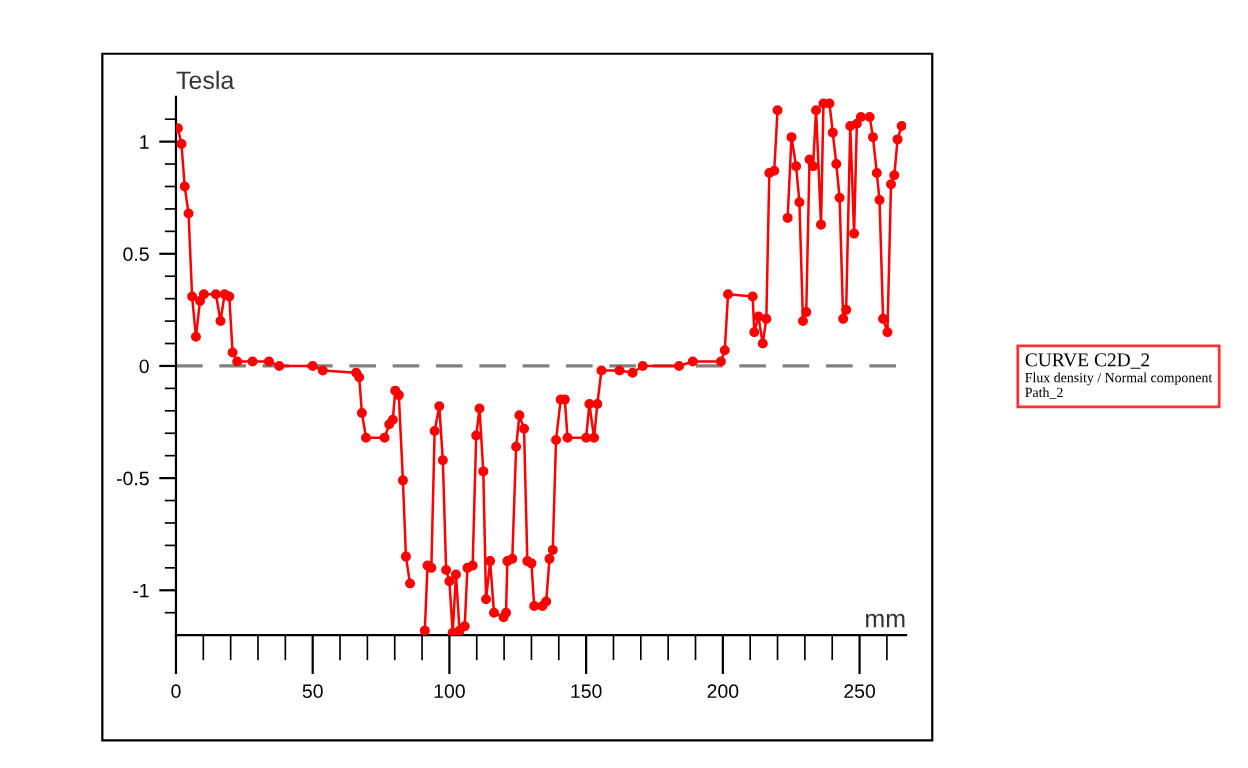  What do you see at coordinates (136, 254) in the screenshot?
I see `y-tick-label: 0.5` at bounding box center [136, 254].